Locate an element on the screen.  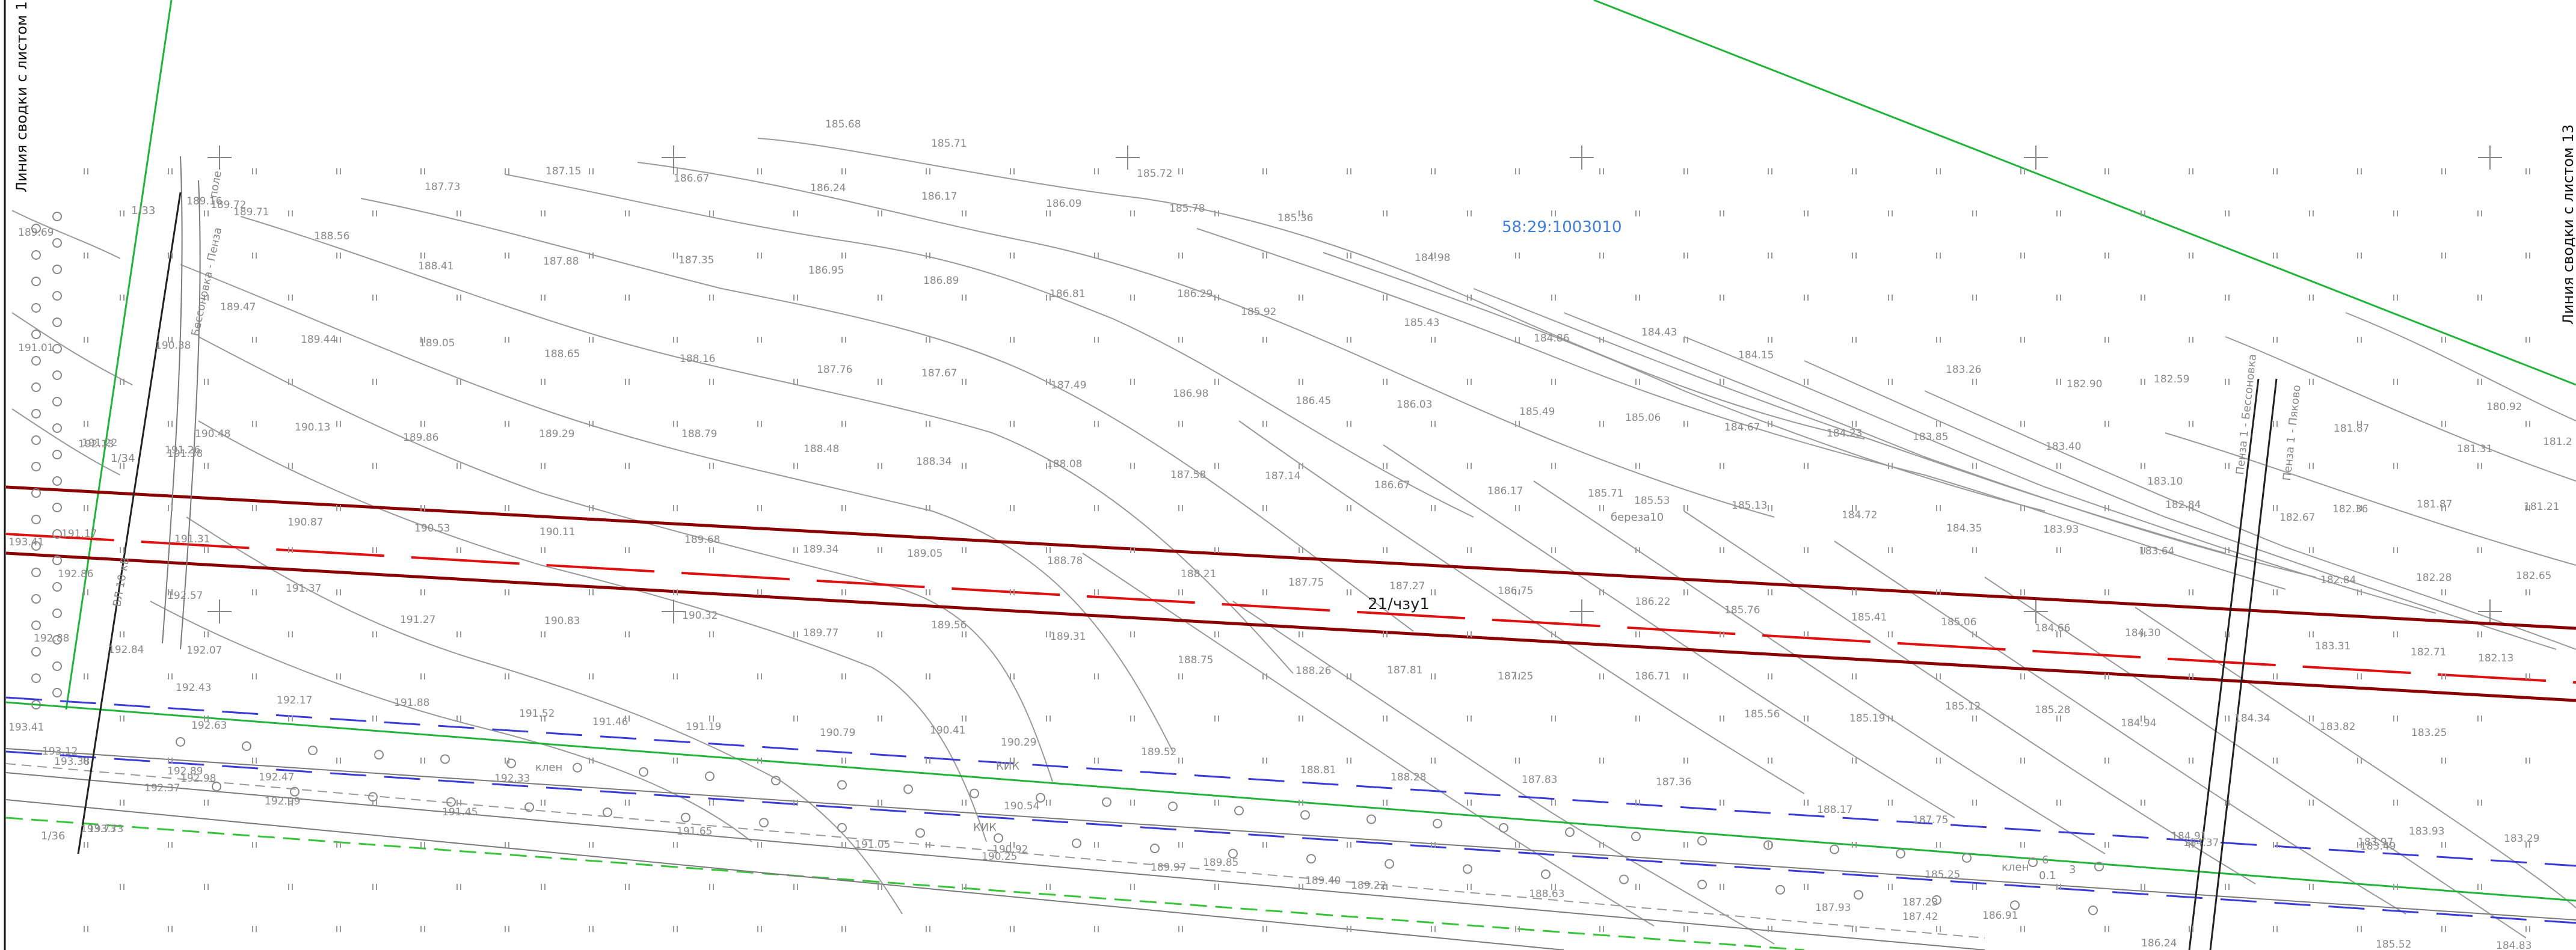
elevation-label: 188.56 is located at coordinates (331, 236).